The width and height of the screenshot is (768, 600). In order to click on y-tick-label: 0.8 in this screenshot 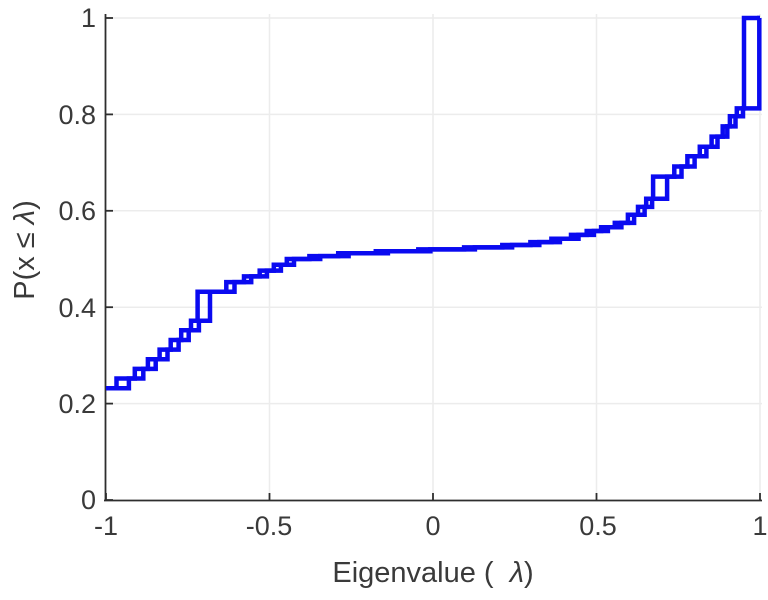, I will do `click(77, 115)`.